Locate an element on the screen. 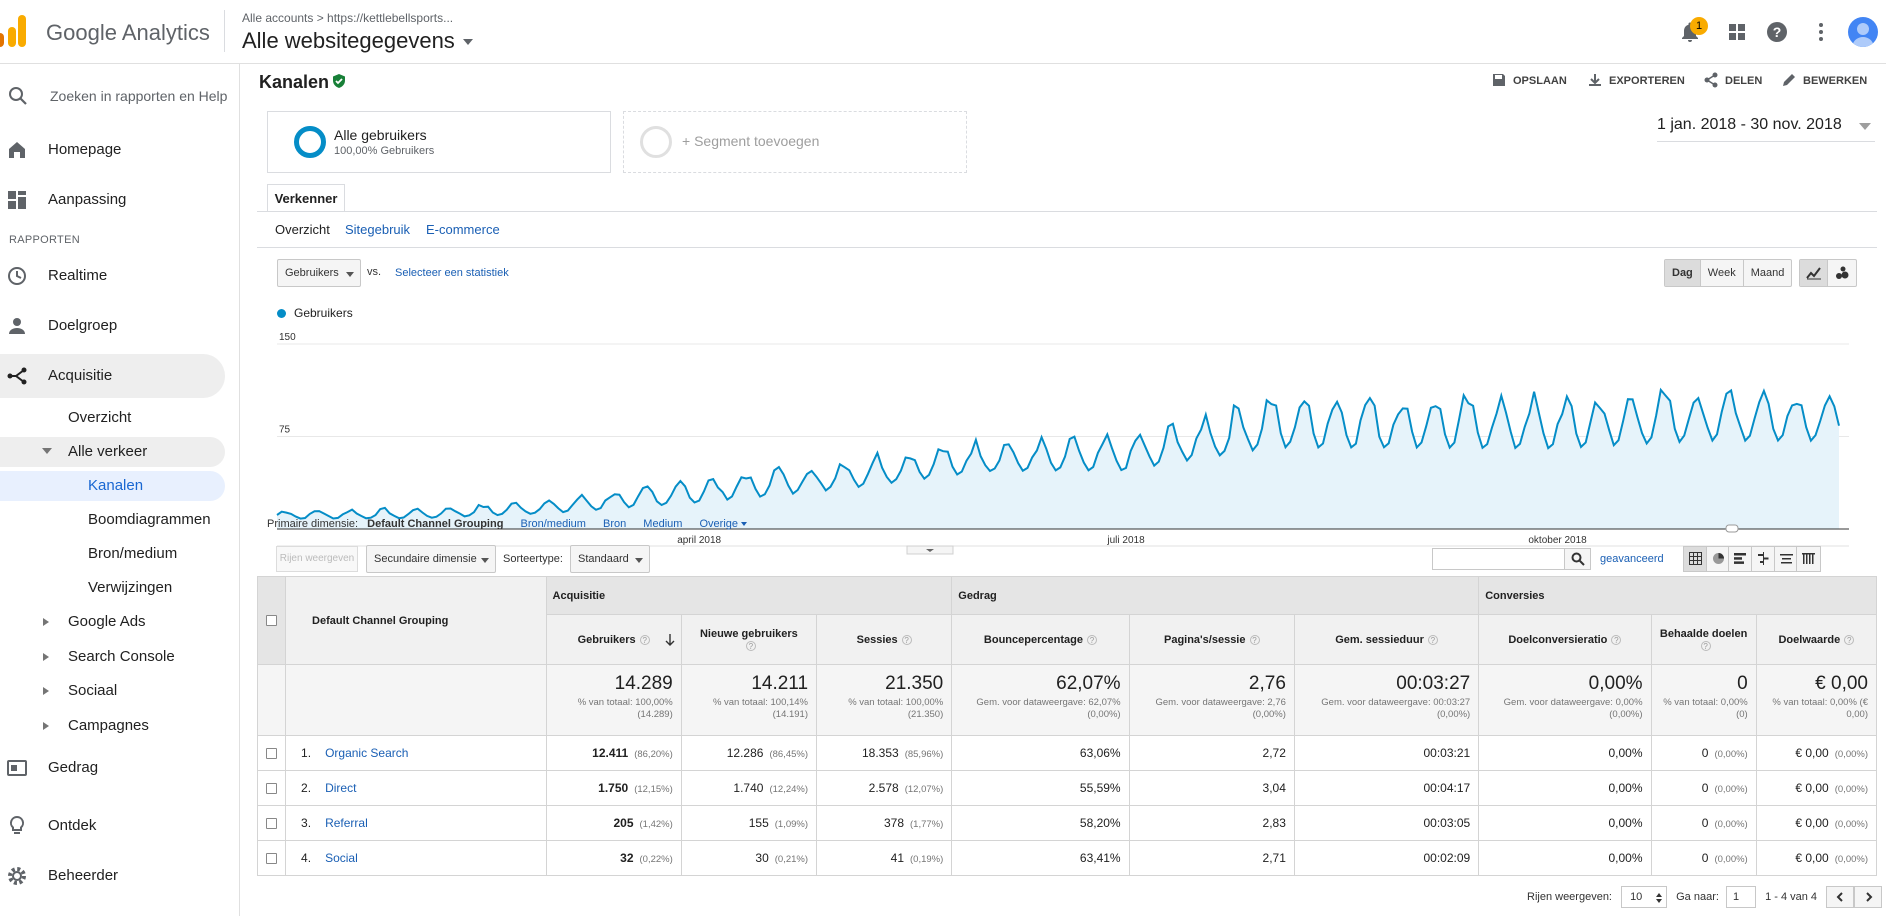 The image size is (1886, 916). sidebar-item-overview: Overzicht is located at coordinates (112, 418).